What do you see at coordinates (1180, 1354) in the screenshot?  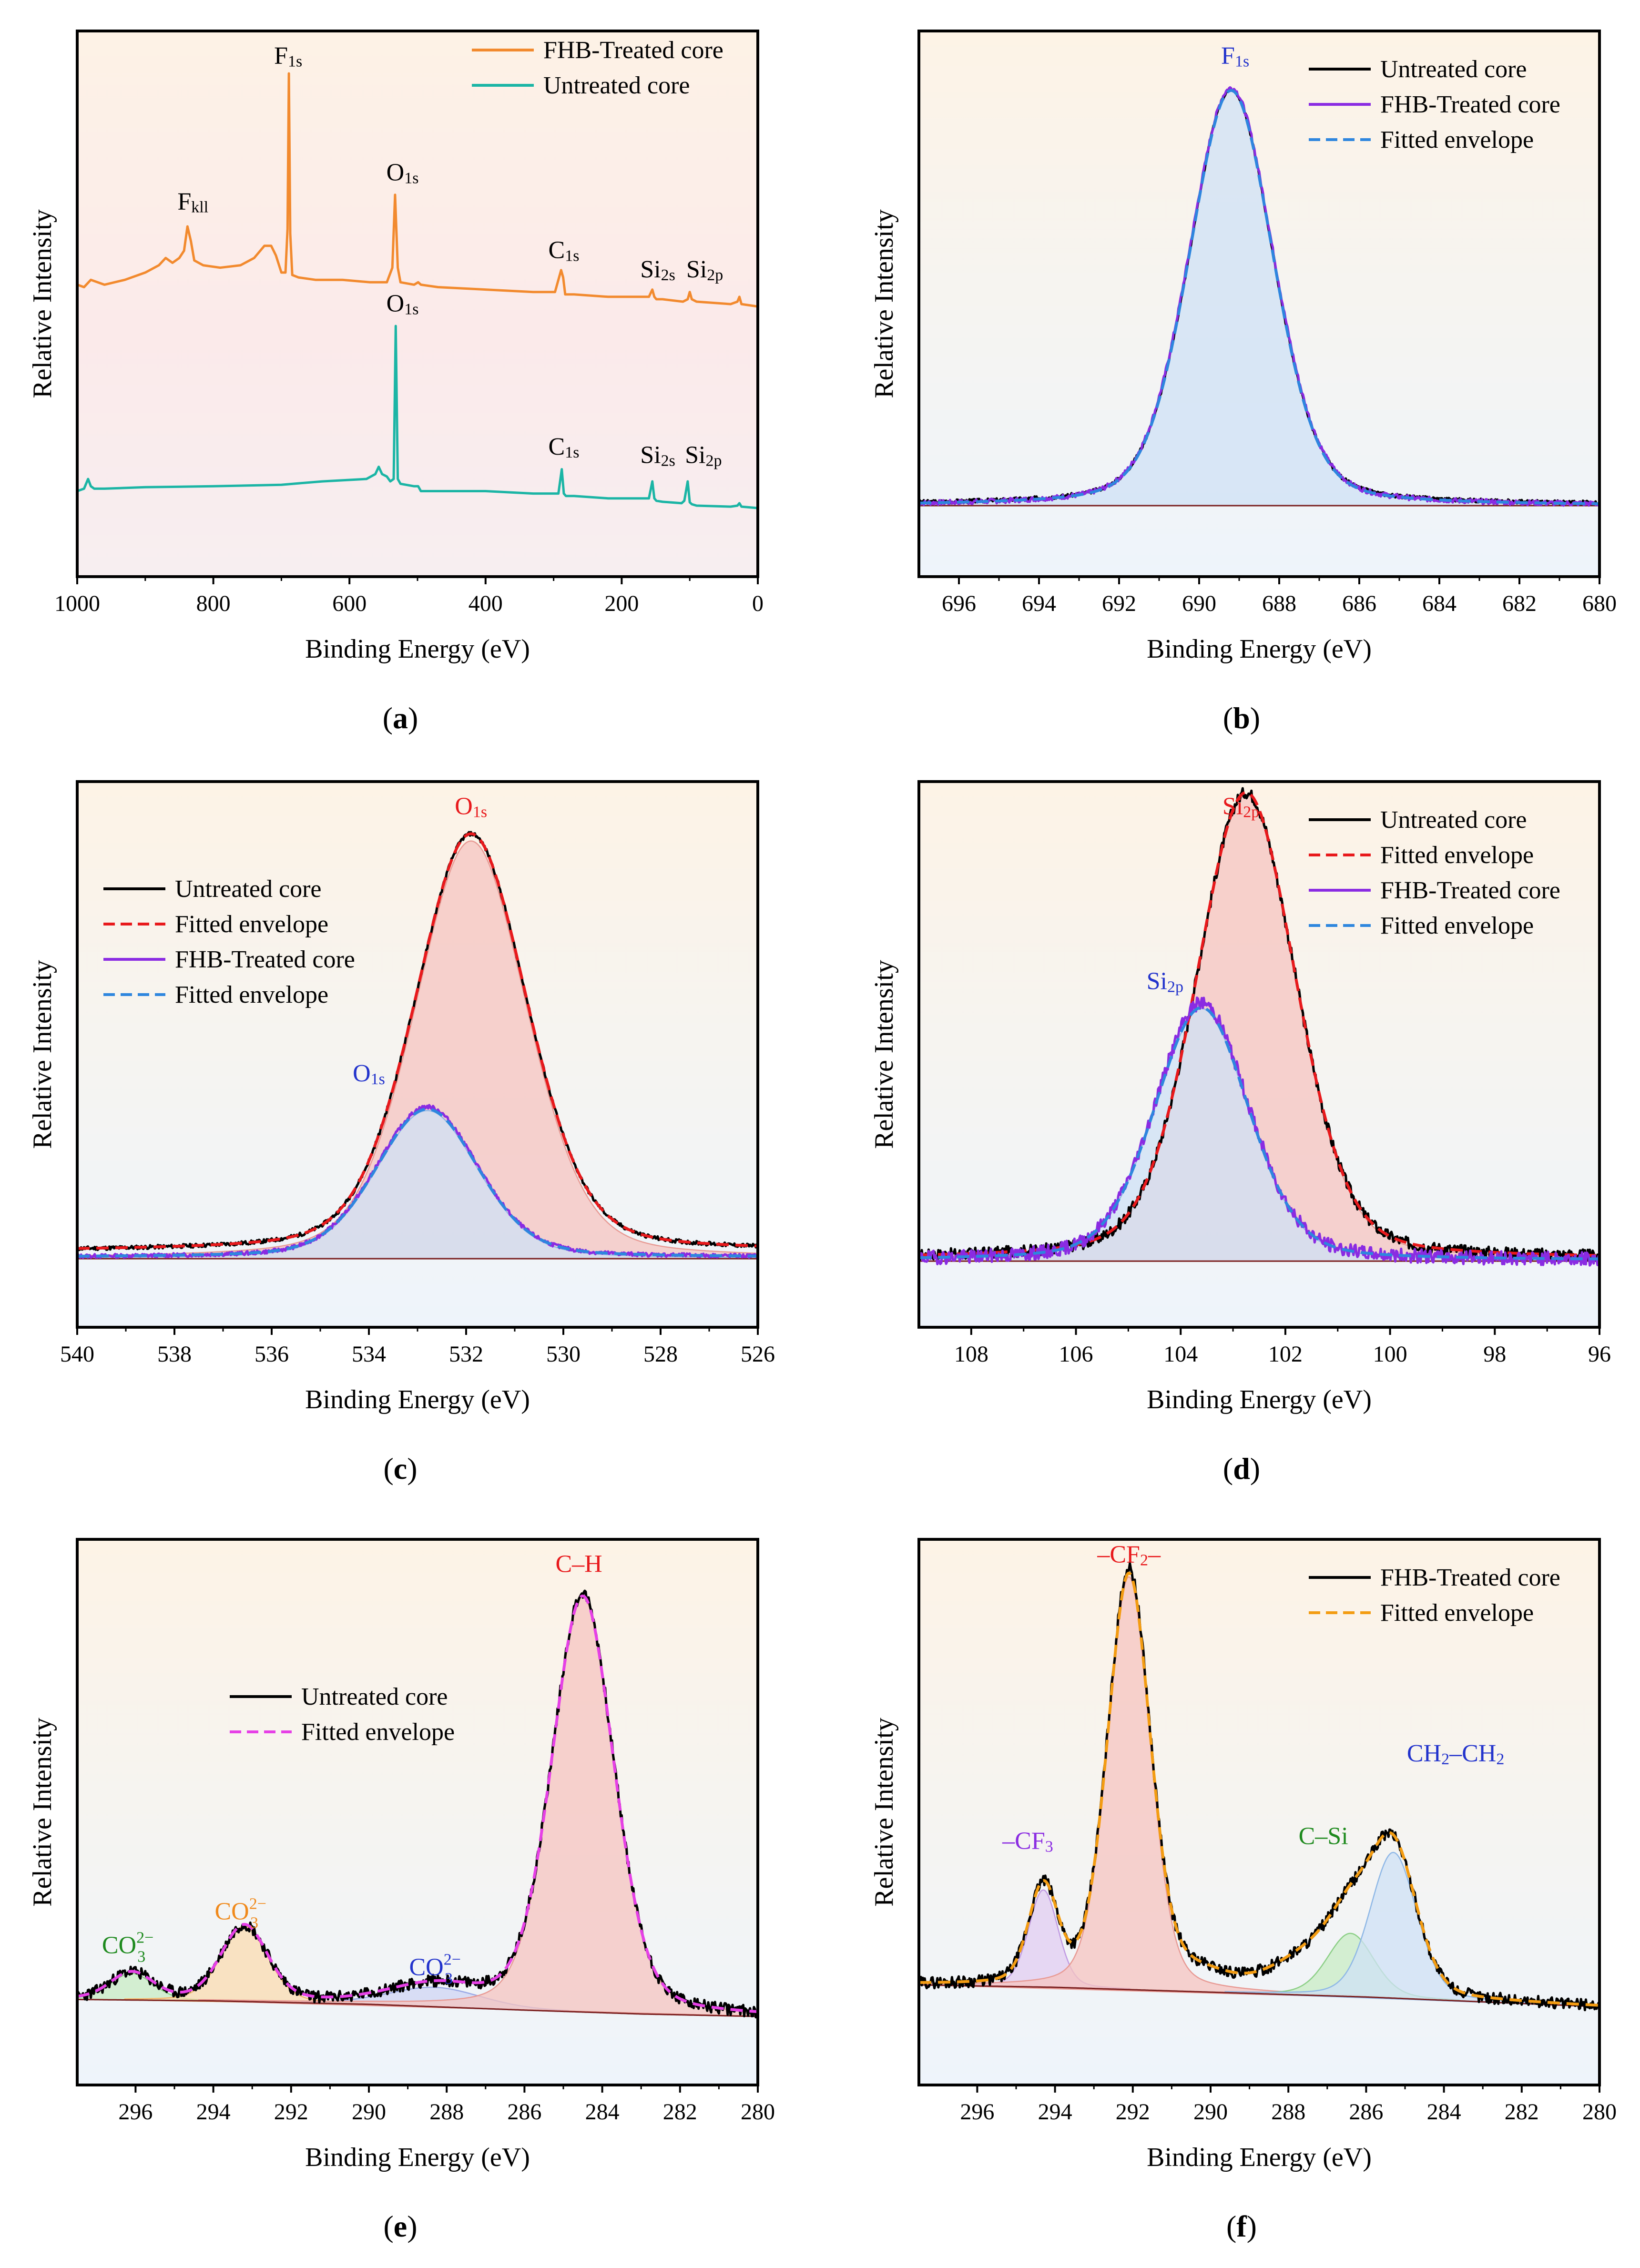 I see `x-tick-label: 104` at bounding box center [1180, 1354].